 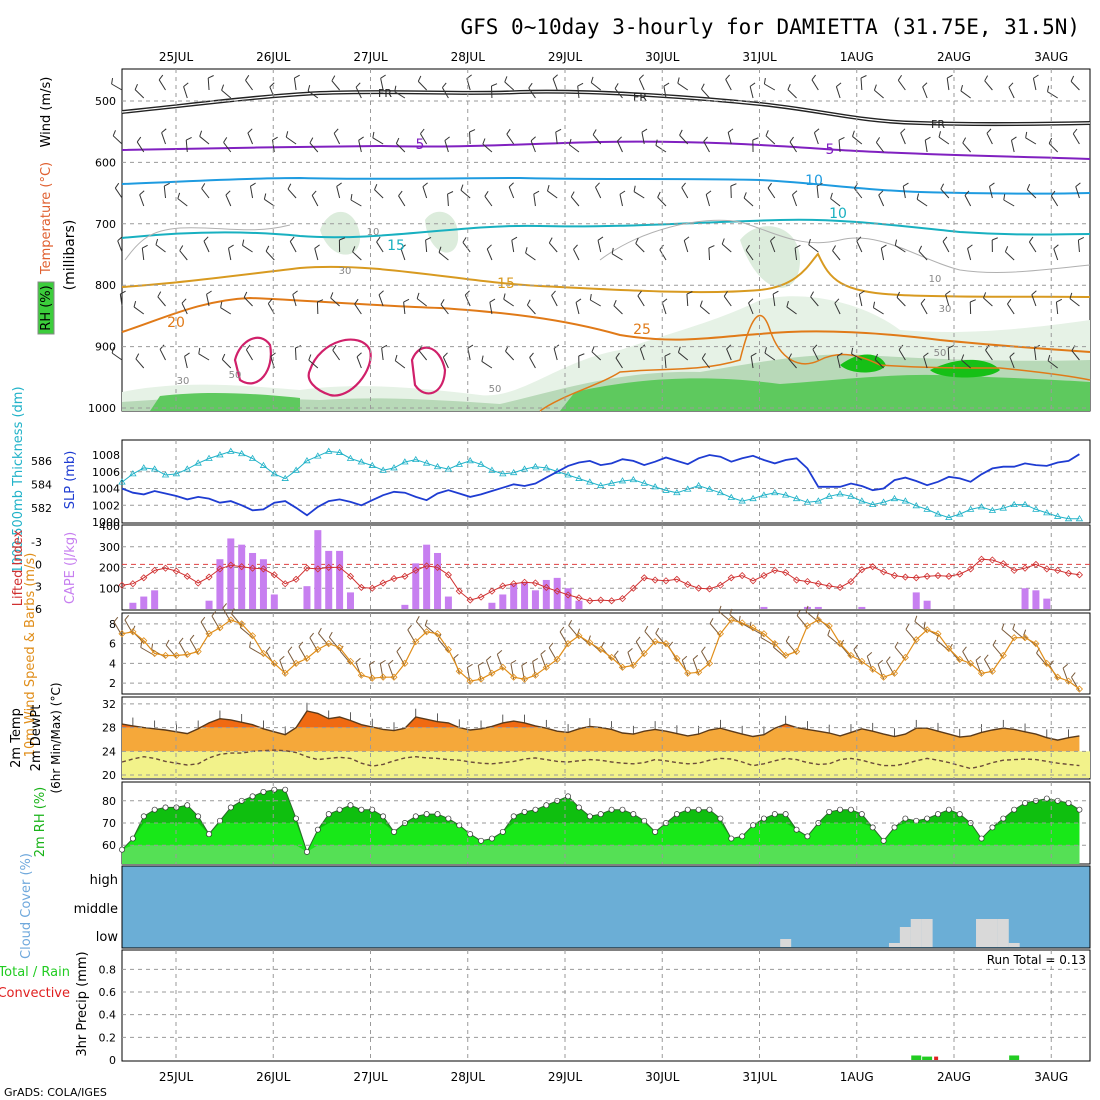 I want to click on panel-cloud-cover: high middle low Cloud Cover (%), so click(x=555, y=906).